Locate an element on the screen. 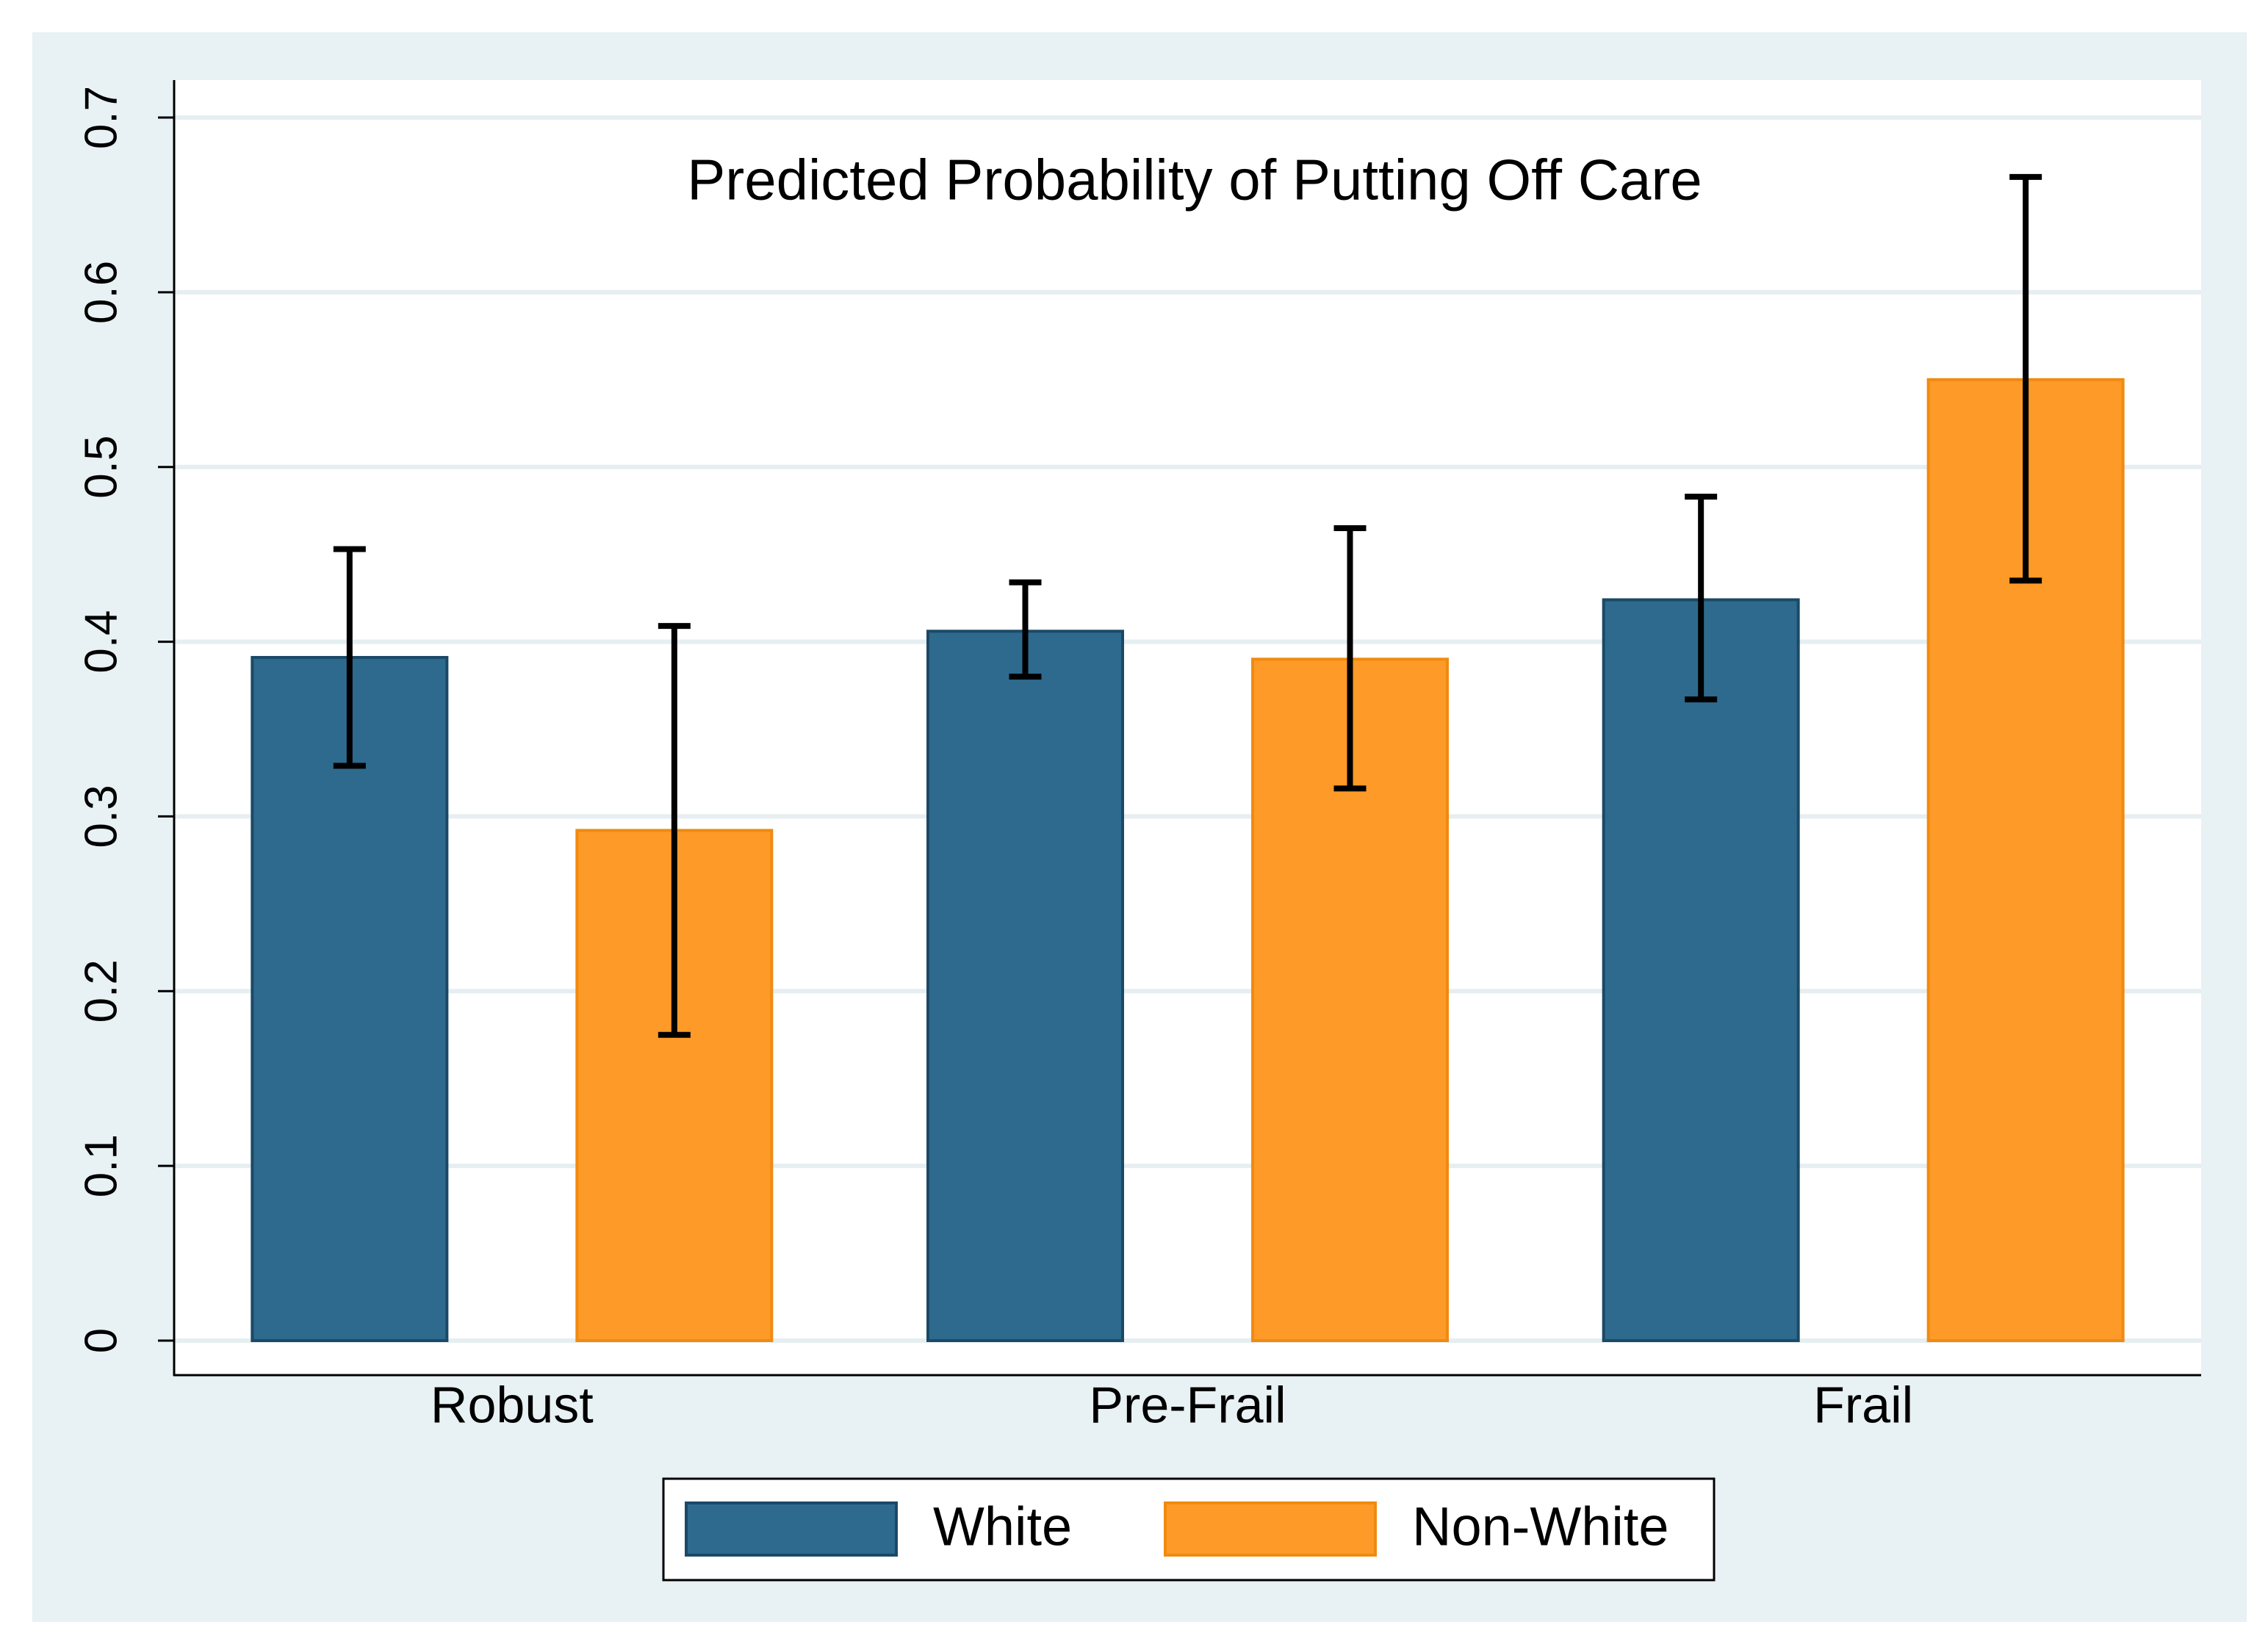 The width and height of the screenshot is (2268, 1644). y-tick-label: 0.5 is located at coordinates (101, 468).